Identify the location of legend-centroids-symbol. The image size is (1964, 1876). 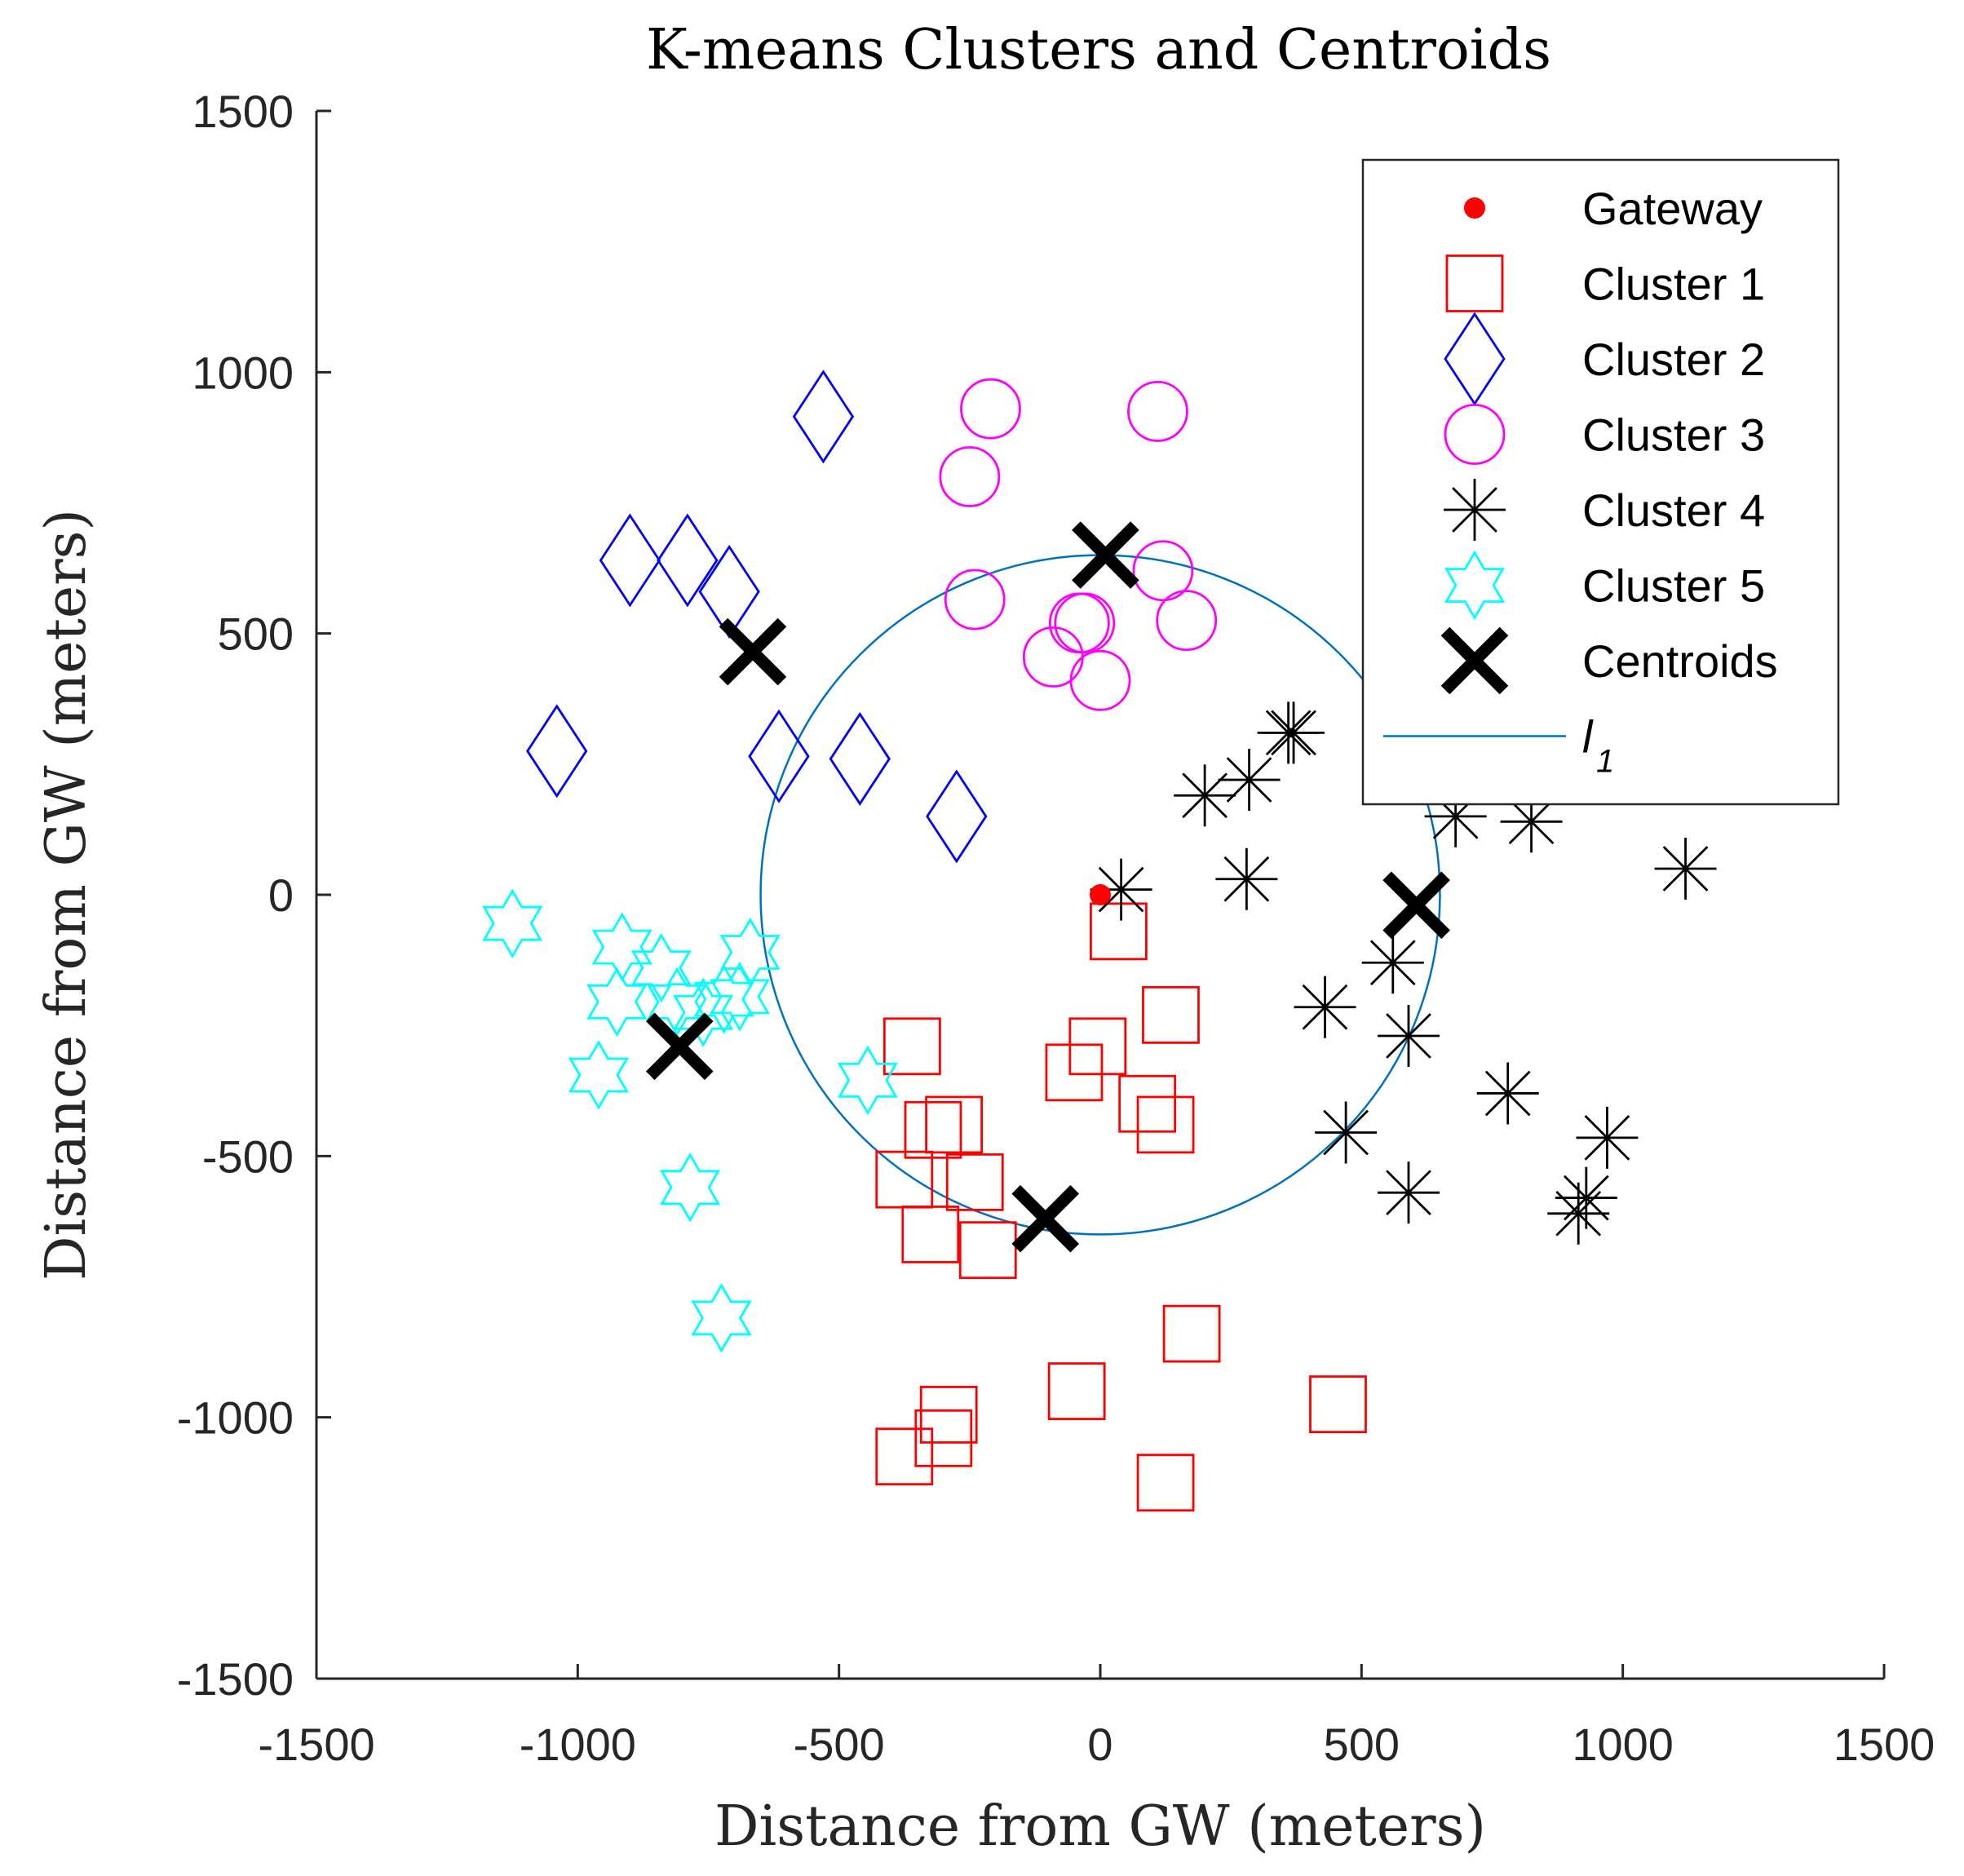
(1474, 660).